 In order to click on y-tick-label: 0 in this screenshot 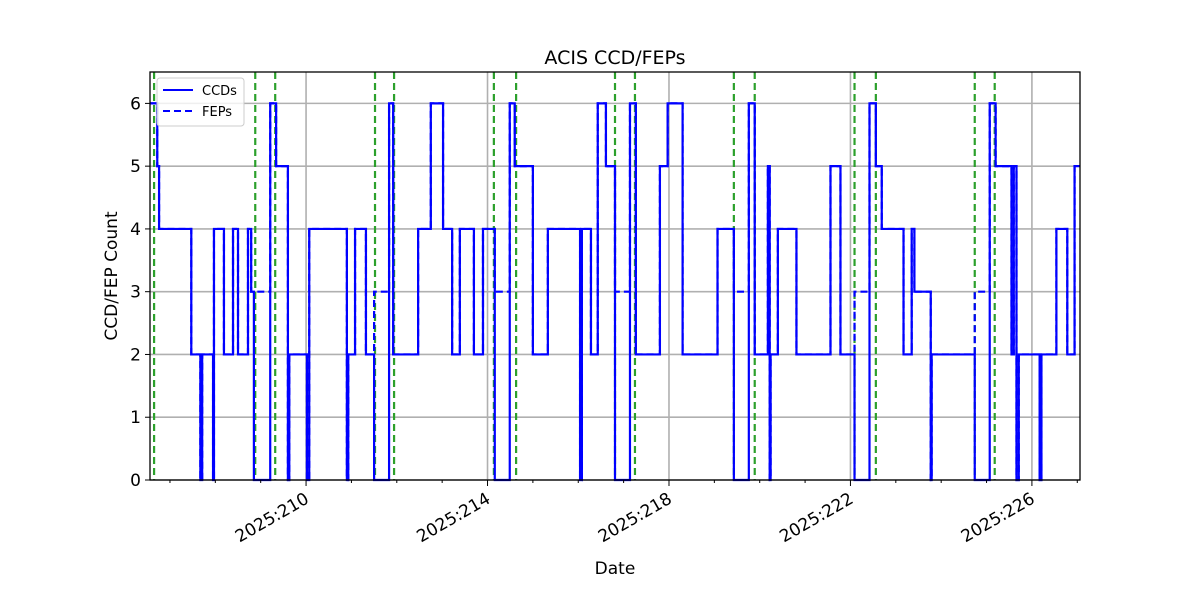, I will do `click(135, 481)`.